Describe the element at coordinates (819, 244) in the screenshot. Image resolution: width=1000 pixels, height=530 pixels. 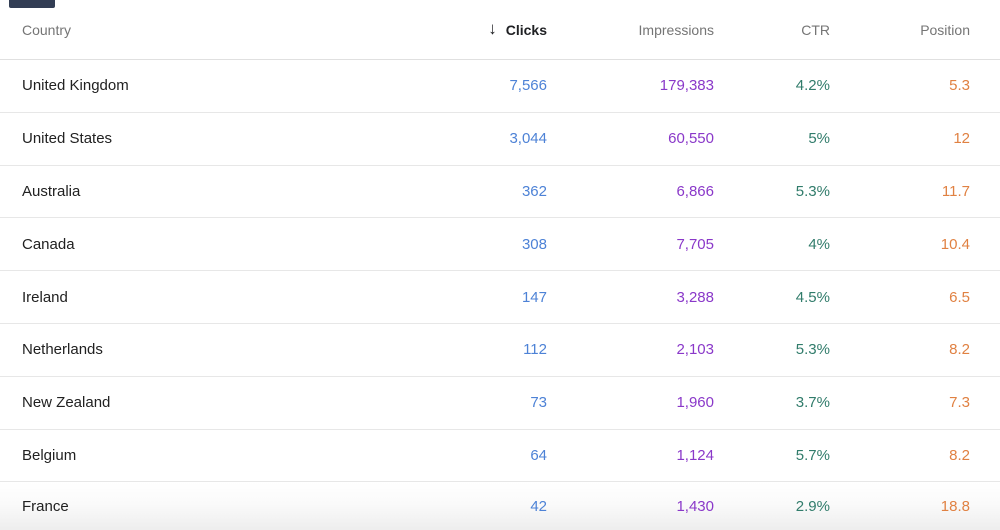
I see `ctr-cell: 4%` at that location.